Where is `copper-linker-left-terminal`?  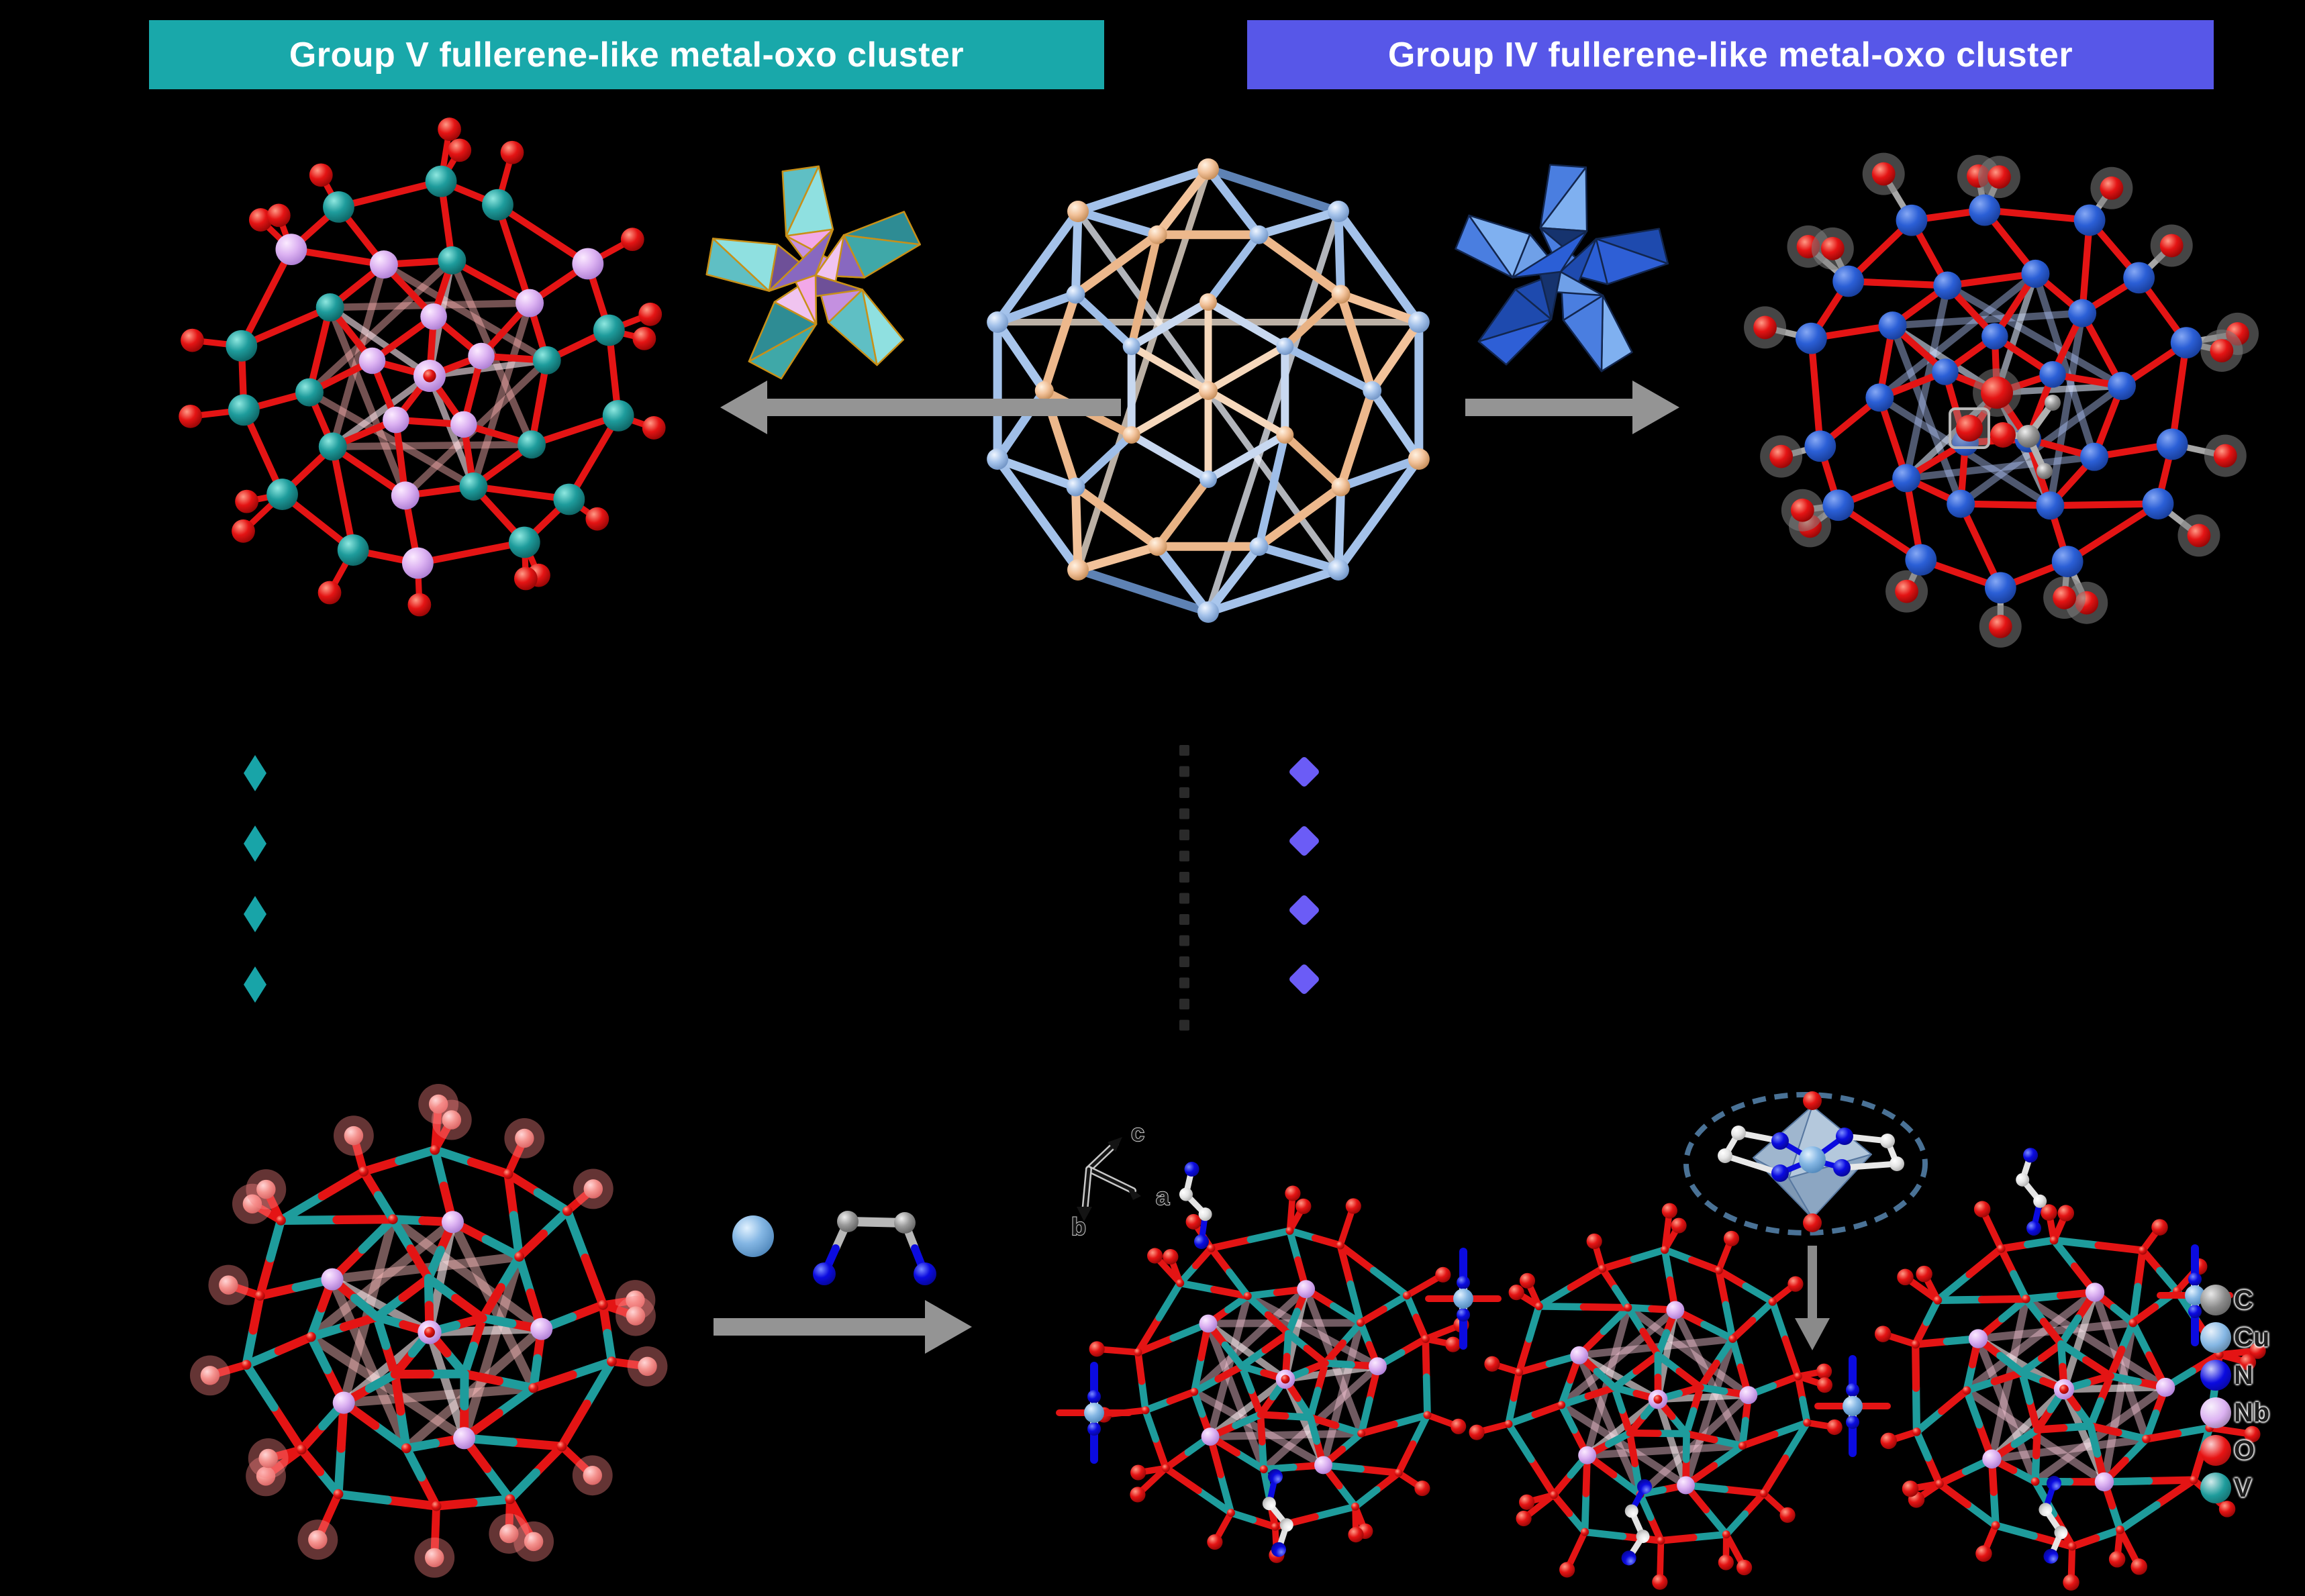
copper-linker-left-terminal is located at coordinates (1094, 1413).